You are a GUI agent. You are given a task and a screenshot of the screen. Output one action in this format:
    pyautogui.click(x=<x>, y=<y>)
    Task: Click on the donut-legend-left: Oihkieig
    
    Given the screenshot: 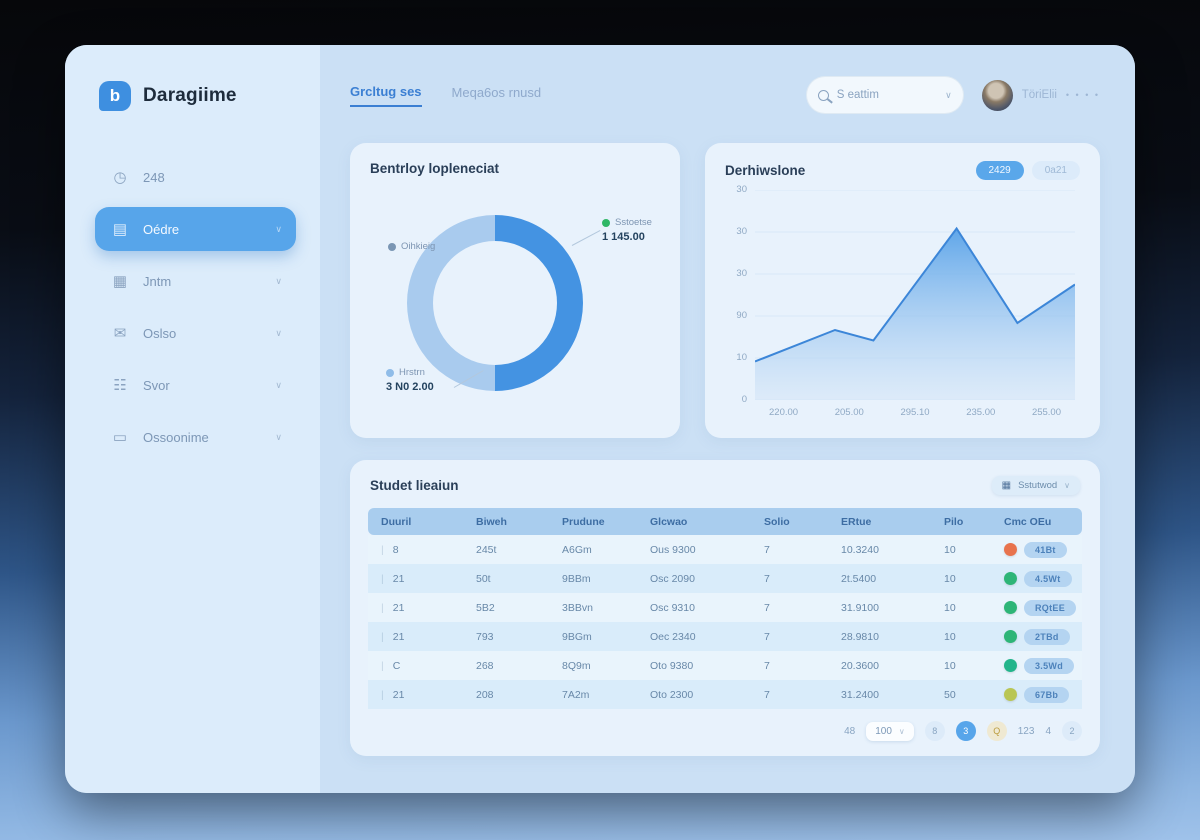 What is the action you would take?
    pyautogui.click(x=411, y=246)
    